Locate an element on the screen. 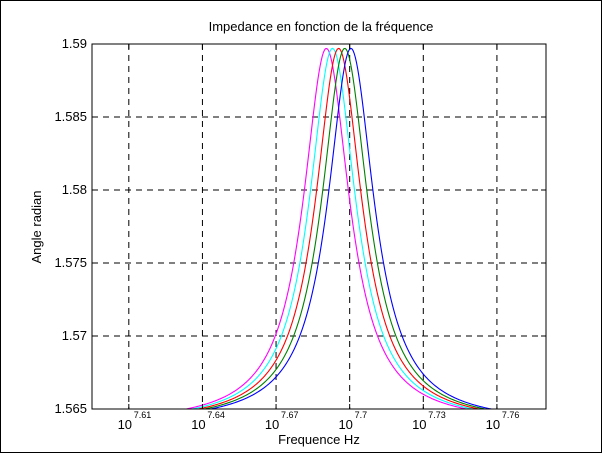 The width and height of the screenshot is (602, 453). y-tick-label: 1.585 is located at coordinates (70, 116).